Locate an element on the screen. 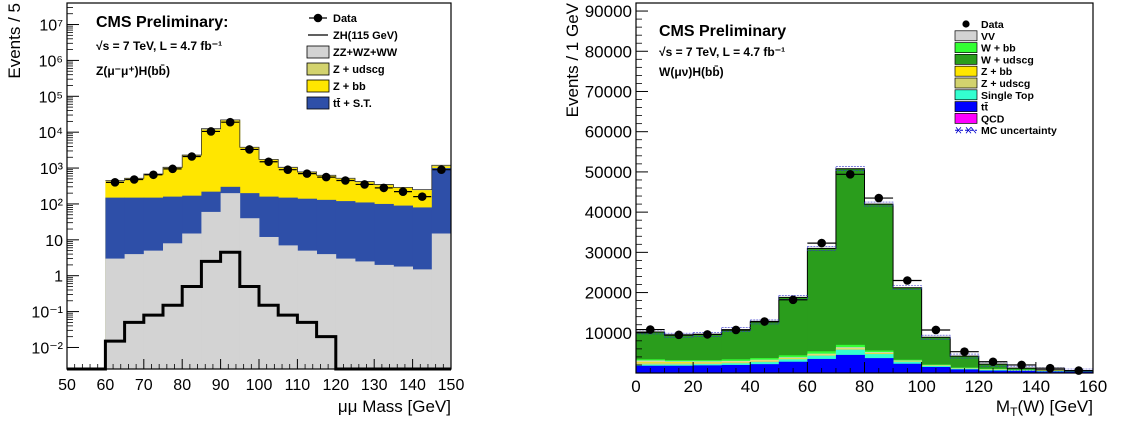 This screenshot has width=1125, height=423. left-y-tick-label: 10⁻¹ is located at coordinates (47, 313).